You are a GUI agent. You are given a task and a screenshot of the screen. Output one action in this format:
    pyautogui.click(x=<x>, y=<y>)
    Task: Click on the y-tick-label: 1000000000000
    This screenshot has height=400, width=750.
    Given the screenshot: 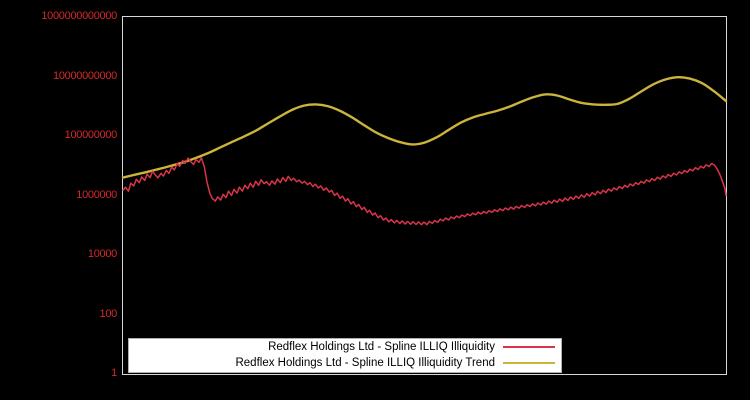 What is the action you would take?
    pyautogui.click(x=79, y=16)
    